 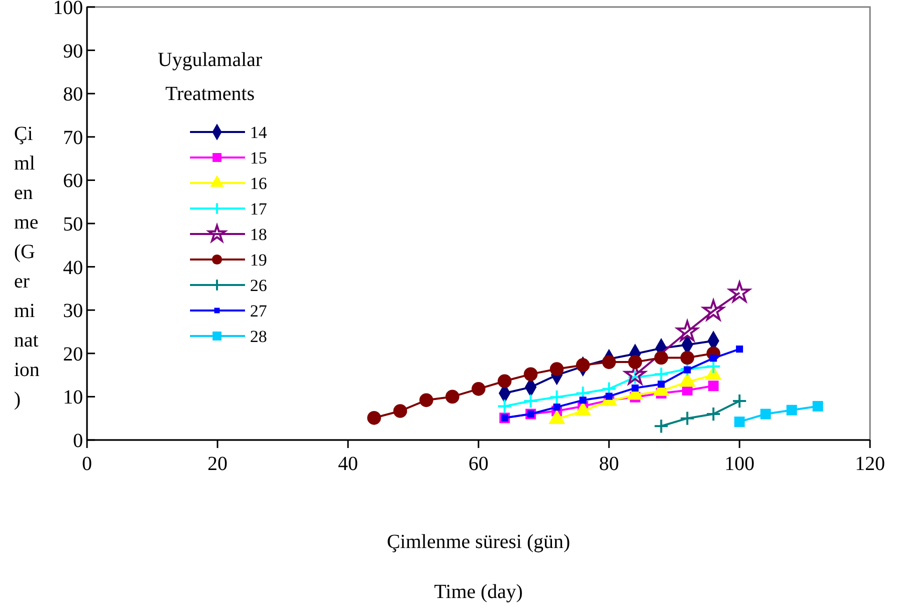 What do you see at coordinates (348, 464) in the screenshot?
I see `x-tick-label: 40` at bounding box center [348, 464].